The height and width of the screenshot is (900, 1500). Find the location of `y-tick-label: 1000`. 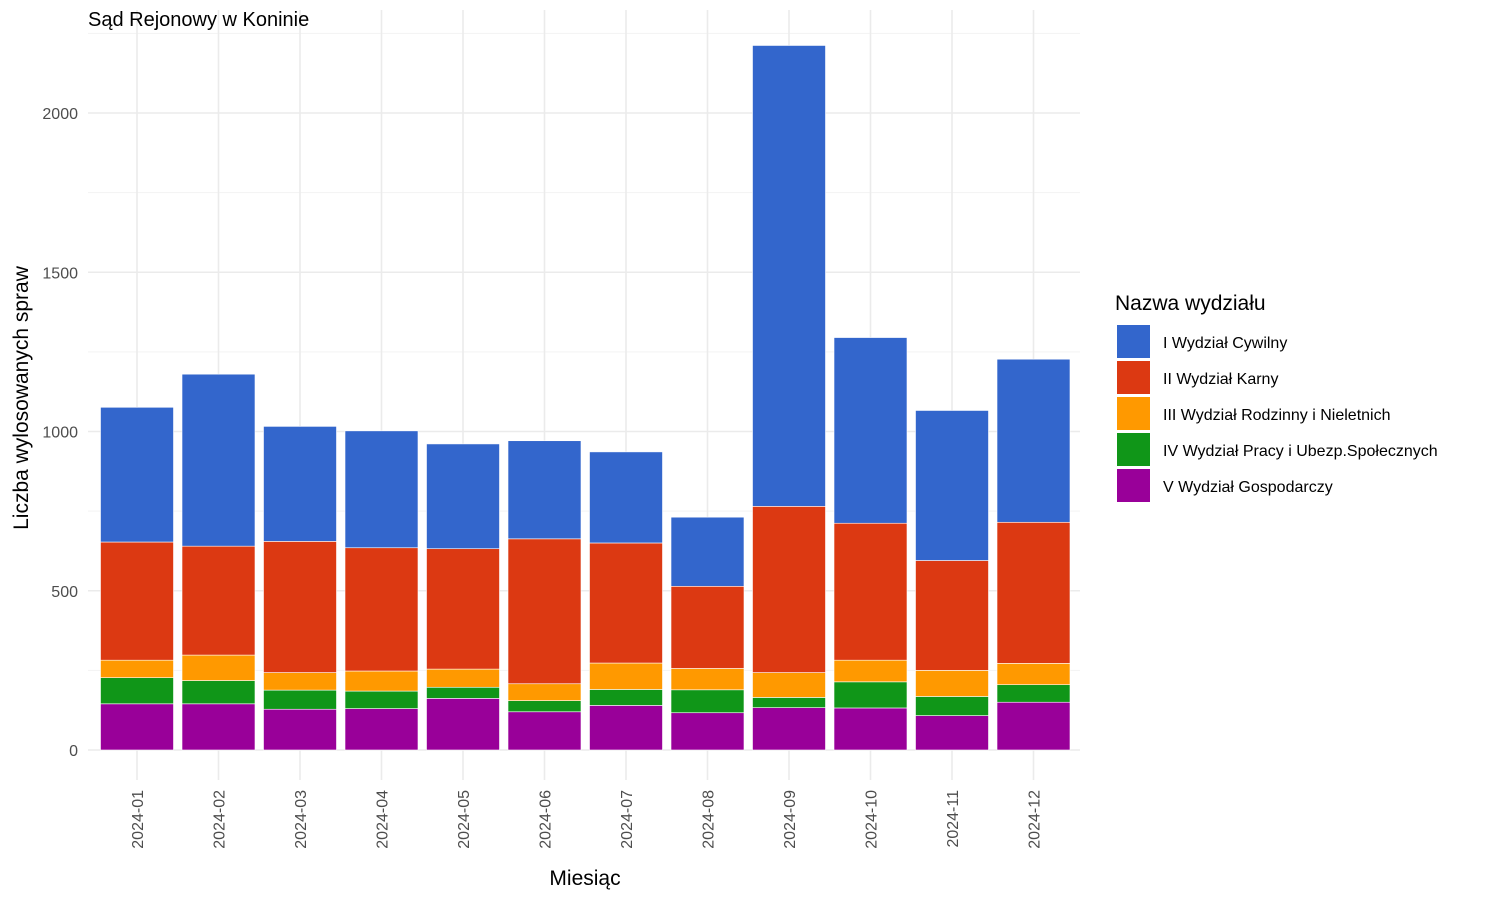

y-tick-label: 1000 is located at coordinates (60, 433).